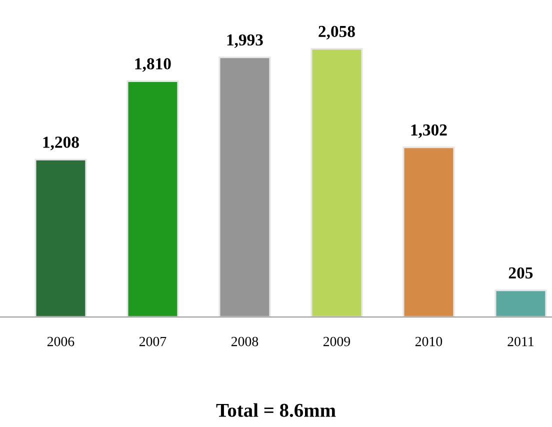 This screenshot has height=427, width=552. I want to click on x-tick-label: 2011, so click(521, 341).